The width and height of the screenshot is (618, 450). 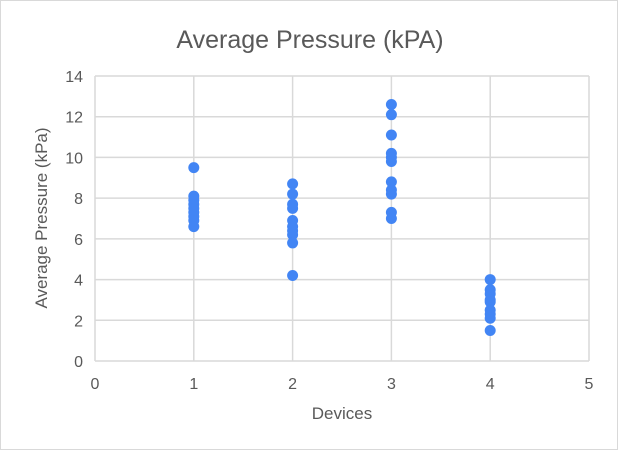 I want to click on y-tick-label: 2, so click(x=78, y=321).